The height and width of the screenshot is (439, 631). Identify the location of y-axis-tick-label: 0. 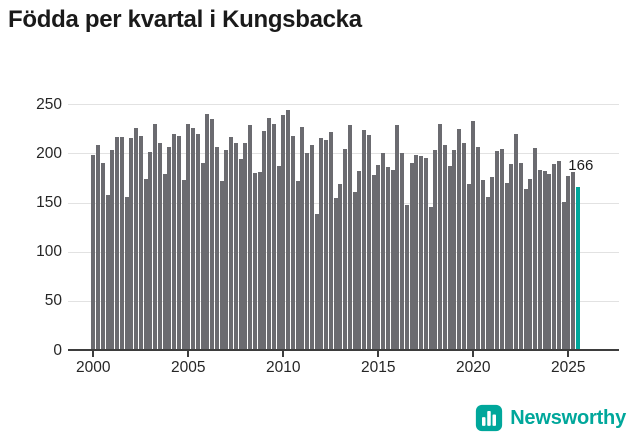
(57, 350).